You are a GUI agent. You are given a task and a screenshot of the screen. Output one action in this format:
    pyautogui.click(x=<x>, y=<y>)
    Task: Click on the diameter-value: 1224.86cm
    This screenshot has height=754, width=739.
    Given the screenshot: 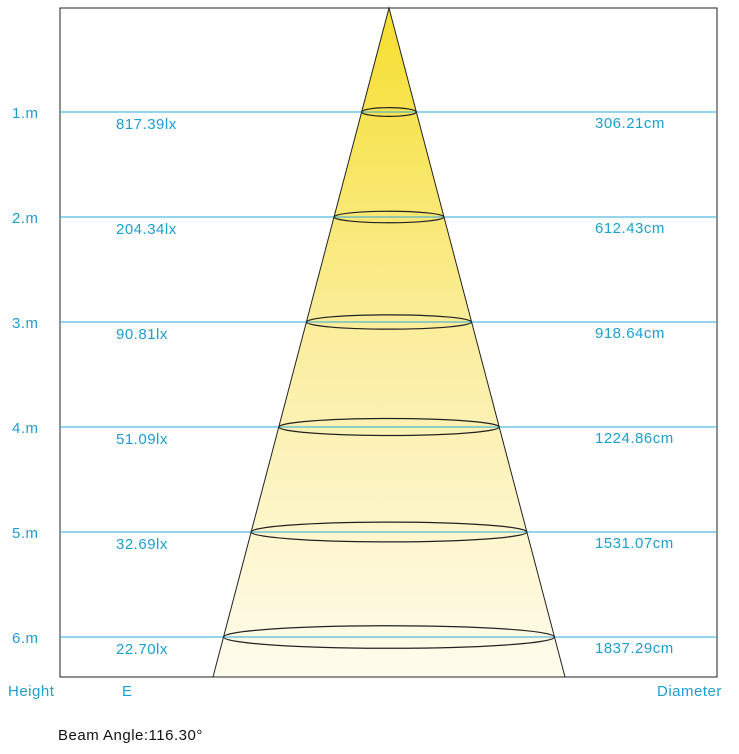 What is the action you would take?
    pyautogui.click(x=634, y=438)
    